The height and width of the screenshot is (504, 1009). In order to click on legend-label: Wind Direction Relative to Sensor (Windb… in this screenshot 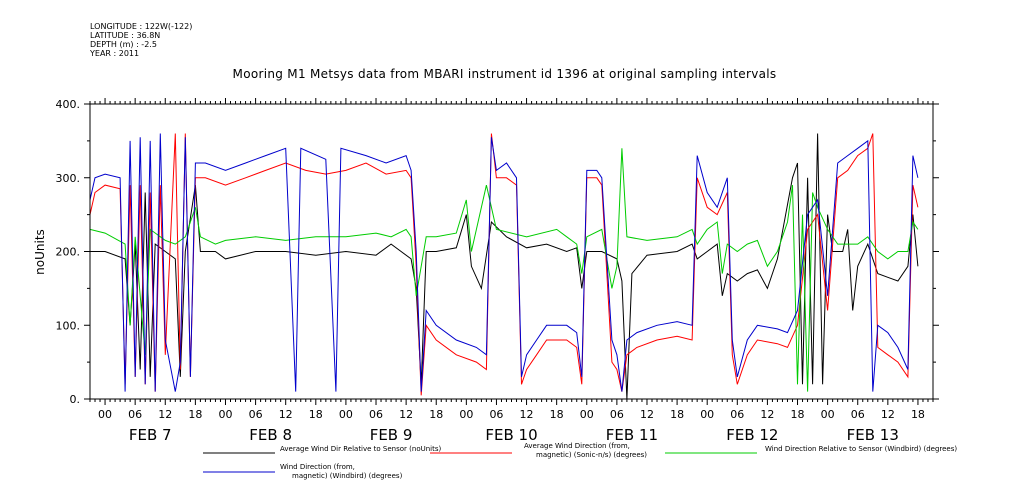, I will do `click(861, 449)`.